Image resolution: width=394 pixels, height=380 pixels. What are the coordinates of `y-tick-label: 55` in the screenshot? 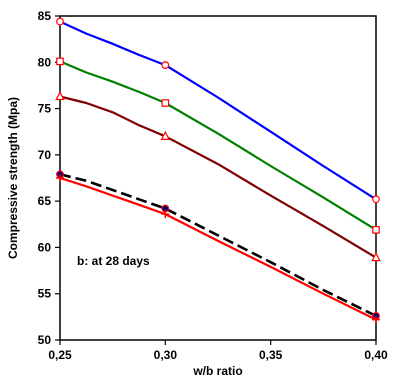 It's located at (45, 294).